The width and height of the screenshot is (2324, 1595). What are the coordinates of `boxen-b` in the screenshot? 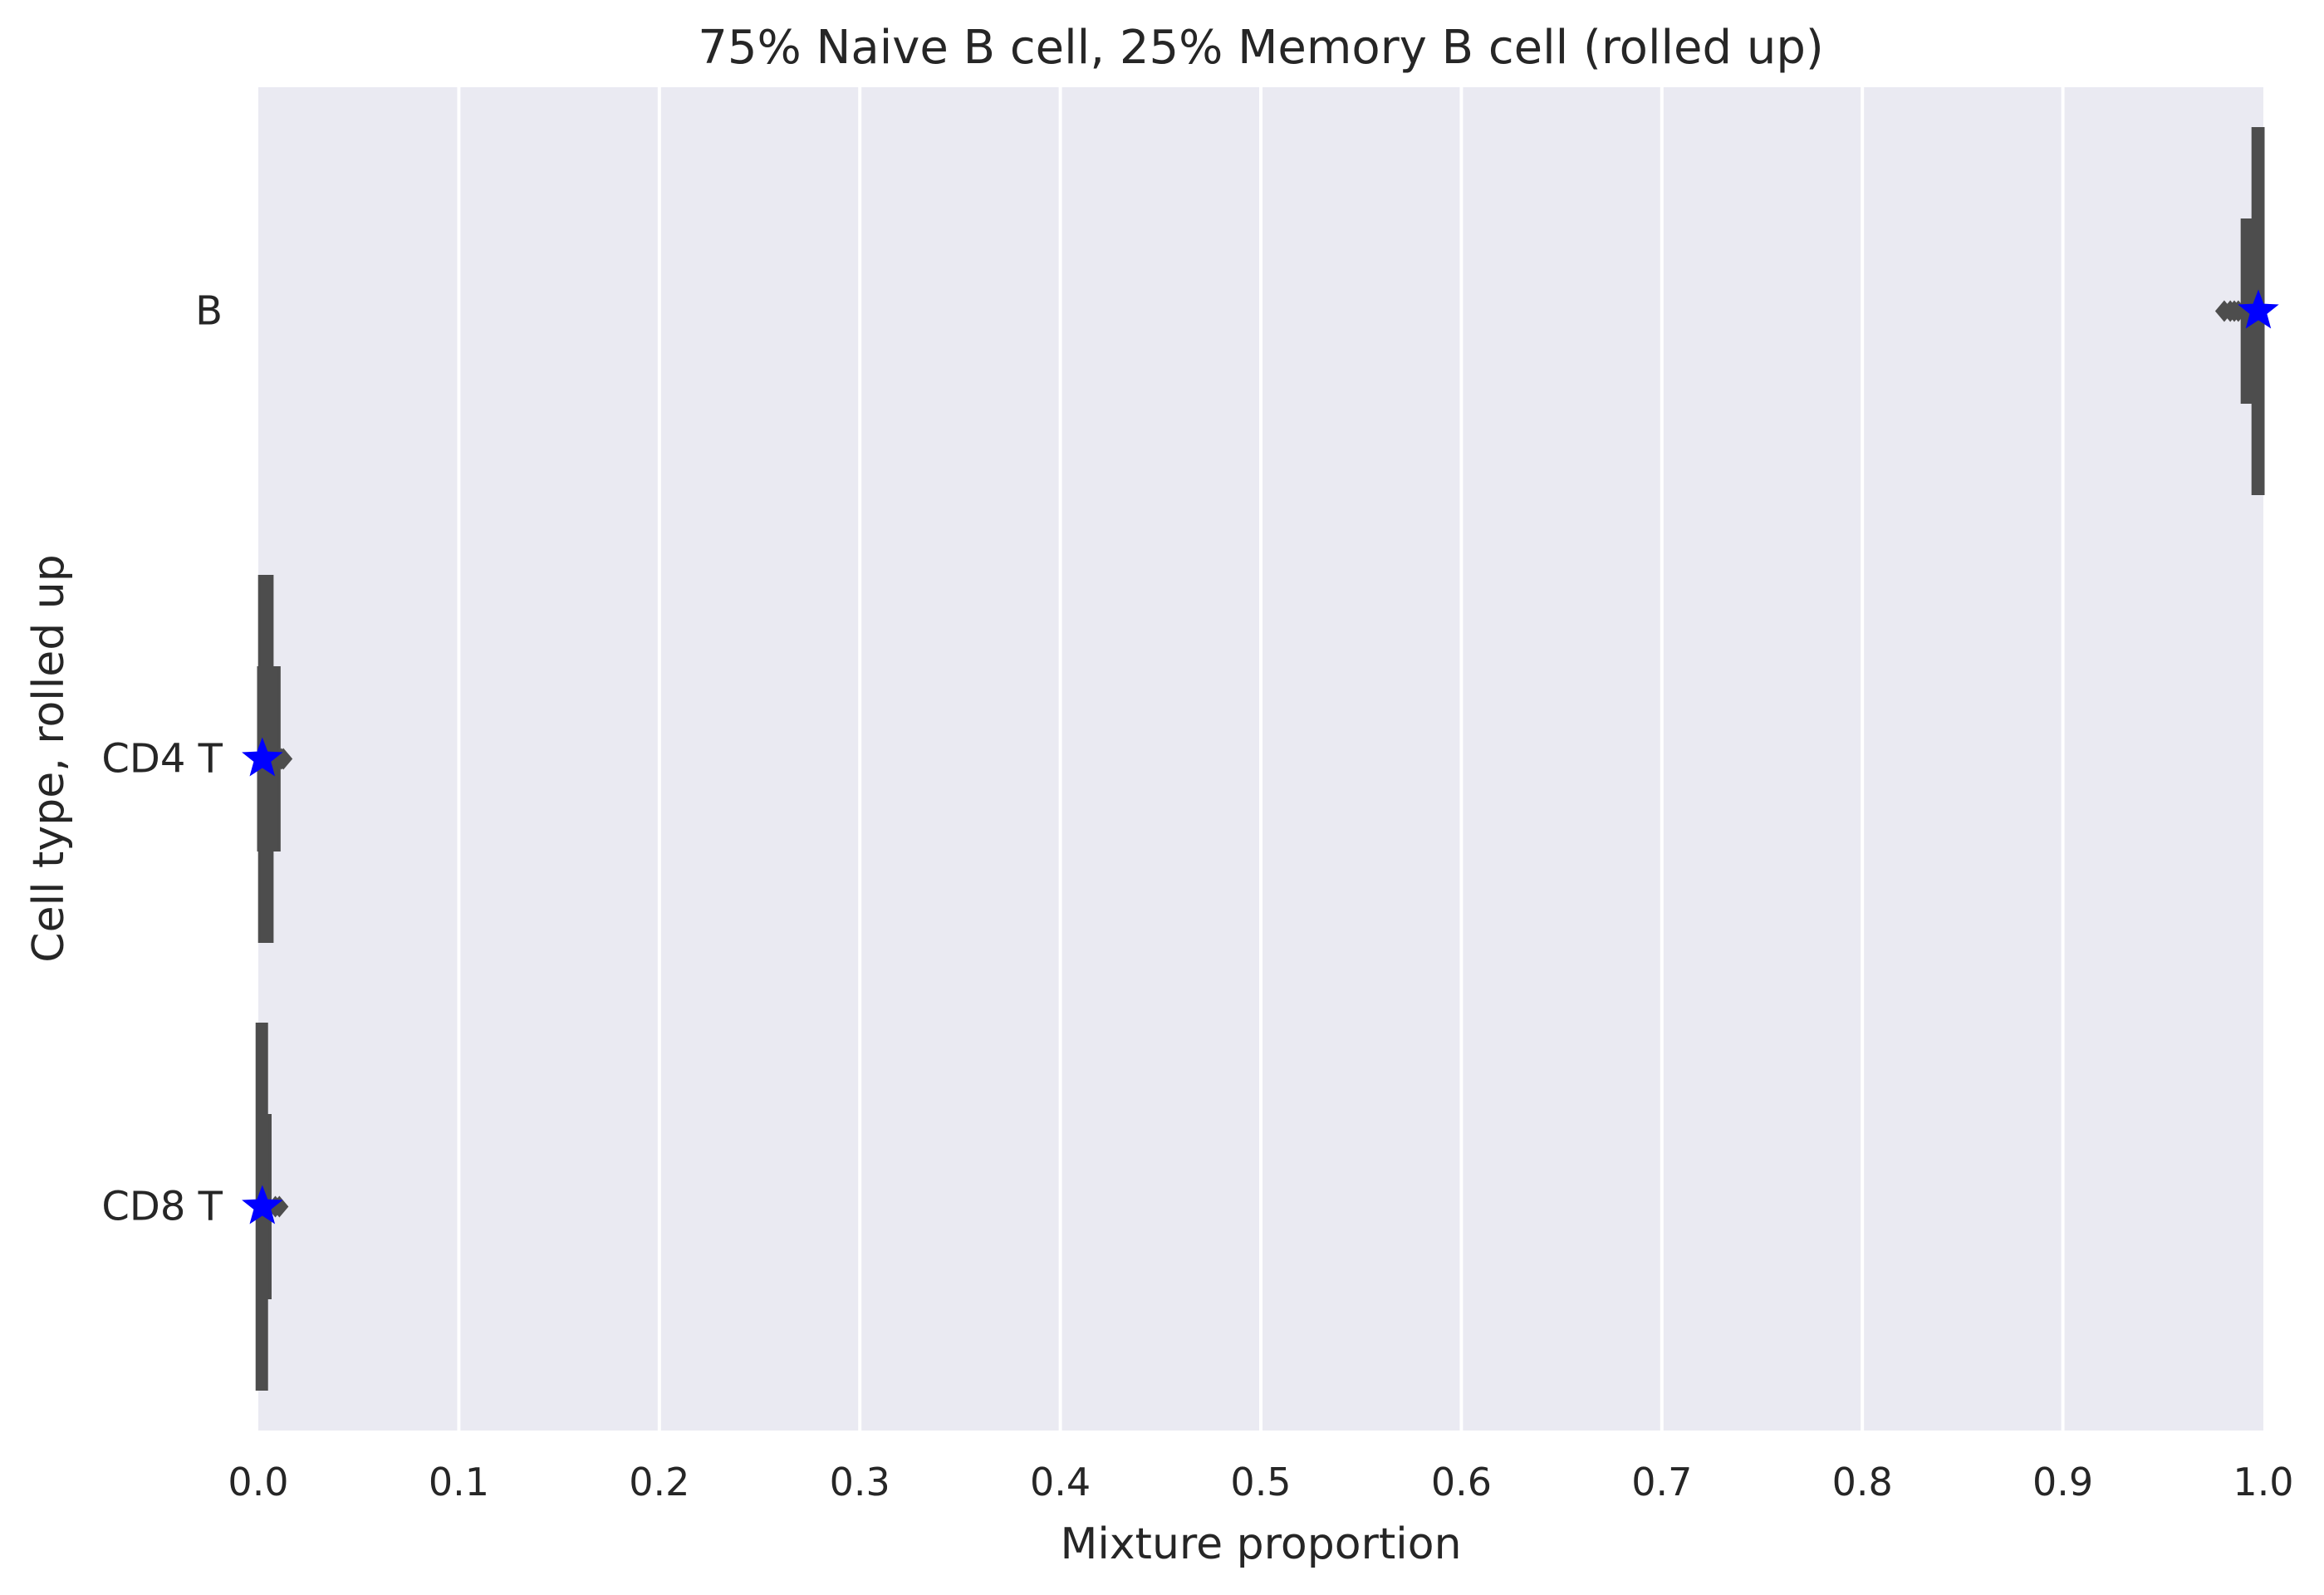 It's located at (2246, 311).